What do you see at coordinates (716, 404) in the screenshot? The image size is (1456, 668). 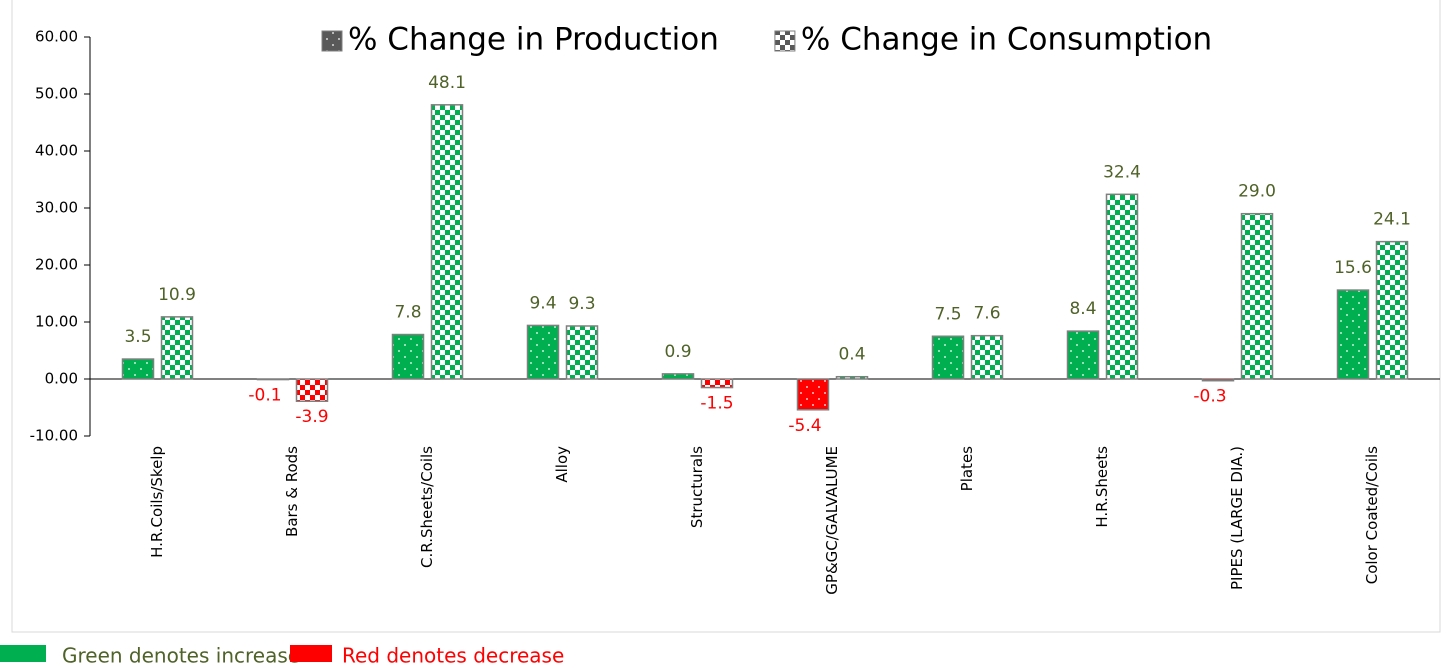 I see `data-label: -1.5` at bounding box center [716, 404].